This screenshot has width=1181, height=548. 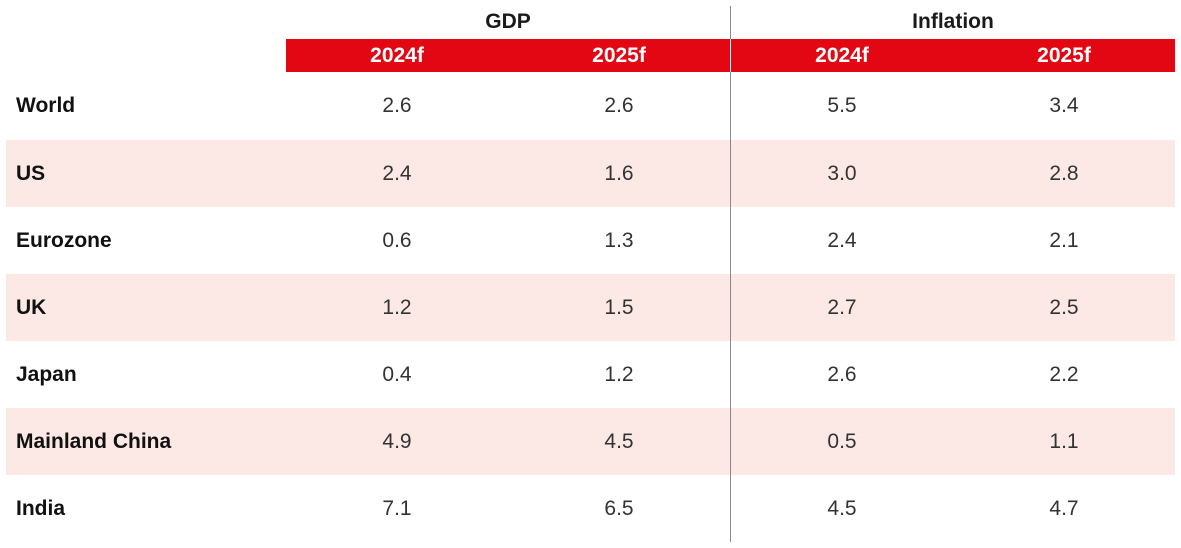 What do you see at coordinates (397, 441) in the screenshot?
I see `table-cell: 4.9` at bounding box center [397, 441].